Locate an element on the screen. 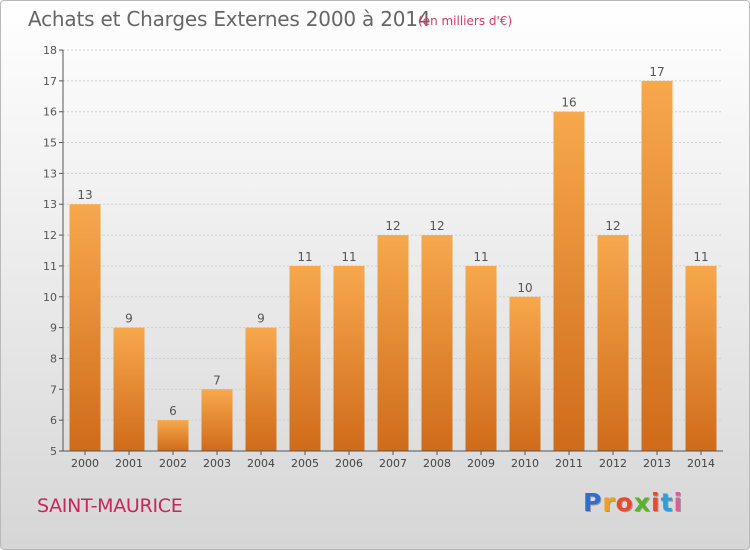 The width and height of the screenshot is (750, 550). bar-2001 is located at coordinates (129, 389).